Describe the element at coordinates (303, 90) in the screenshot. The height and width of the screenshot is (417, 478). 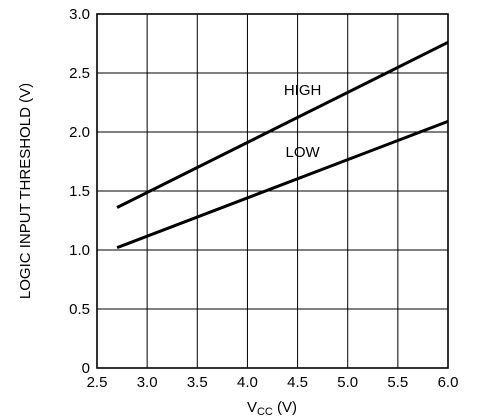
I see `series-label-high: HIGH` at that location.